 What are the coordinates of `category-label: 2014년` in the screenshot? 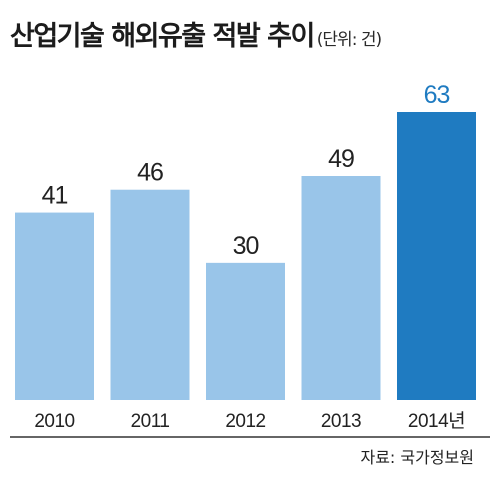 It's located at (436, 421).